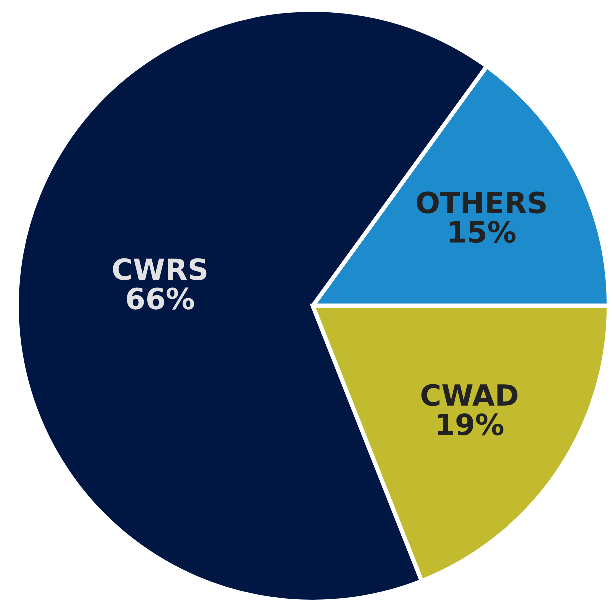  What do you see at coordinates (471, 425) in the screenshot?
I see `data-label: 19%` at bounding box center [471, 425].